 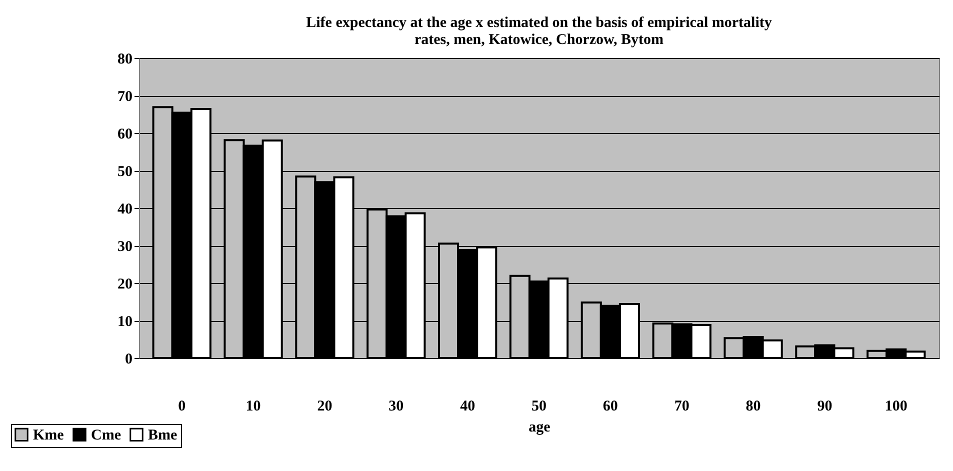 What do you see at coordinates (125, 172) in the screenshot?
I see `y-tick-label: 50` at bounding box center [125, 172].